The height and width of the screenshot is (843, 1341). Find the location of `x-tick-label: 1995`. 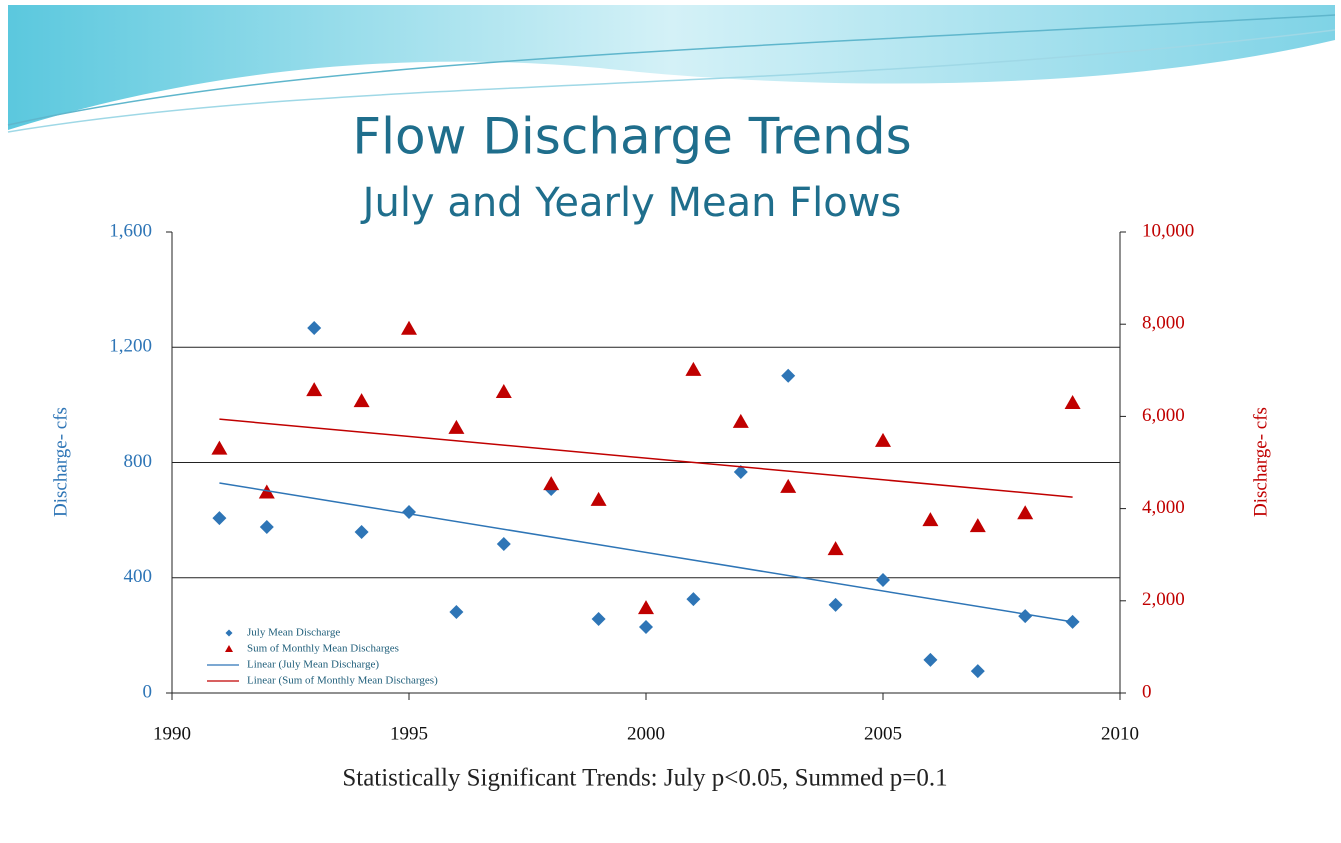

x-tick-label: 1995 is located at coordinates (409, 733).